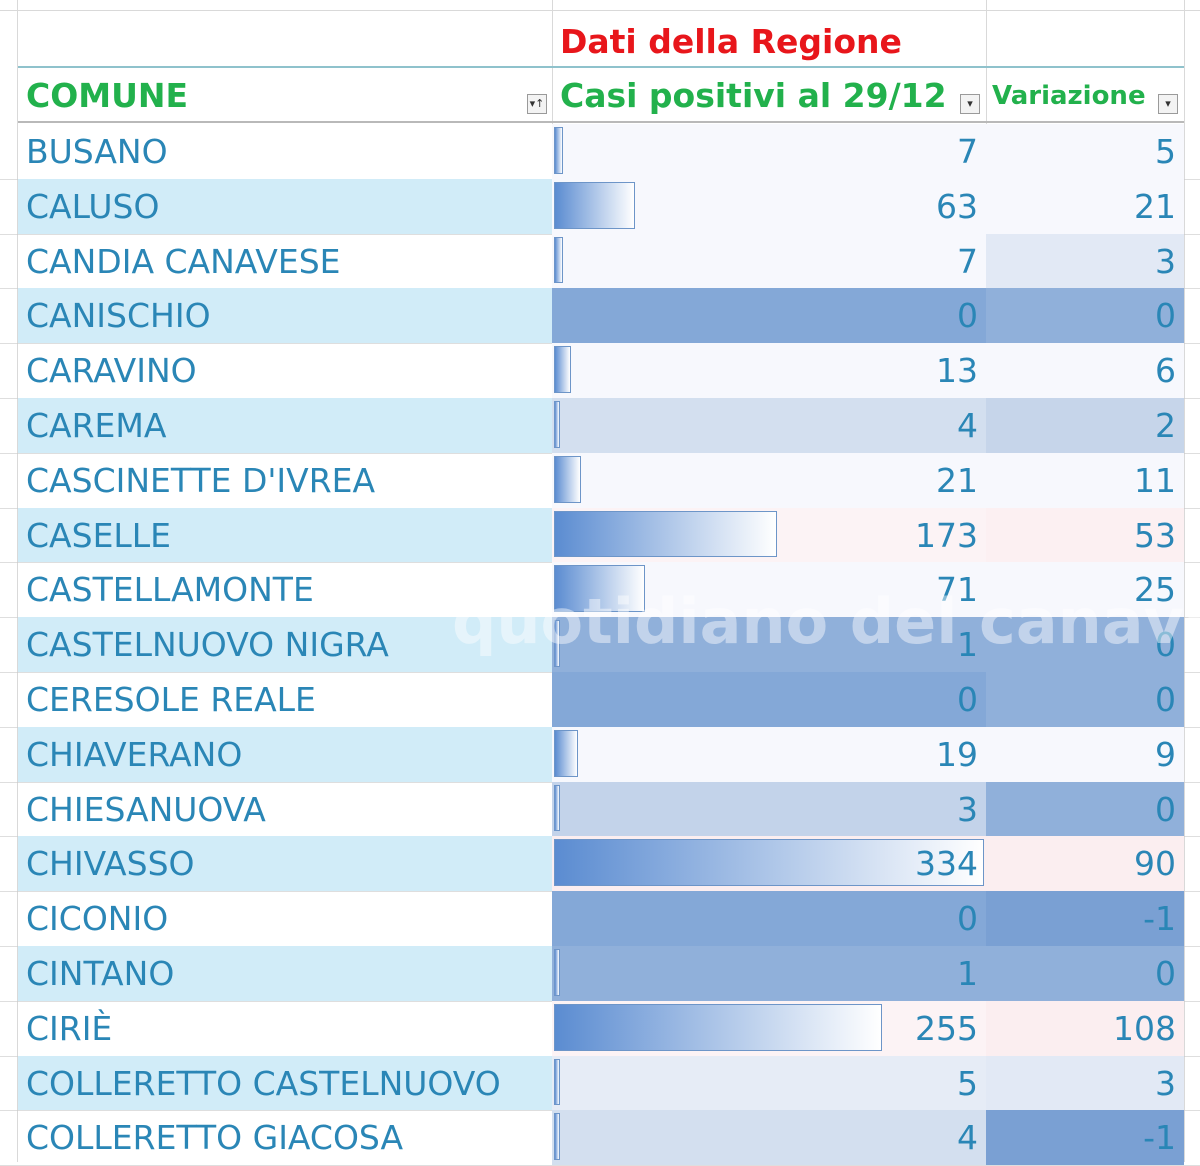 The width and height of the screenshot is (1200, 1166). Describe the element at coordinates (215, 1138) in the screenshot. I see `comune-cell: COLLERETTO GIACOSA` at that location.